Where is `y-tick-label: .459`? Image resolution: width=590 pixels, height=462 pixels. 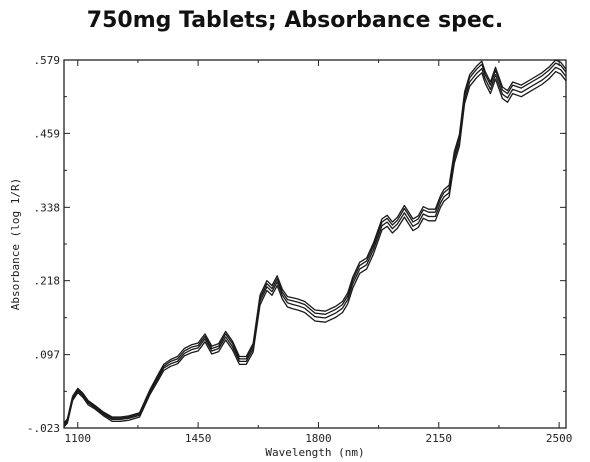
y-tick-label: .459 is located at coordinates (47, 133).